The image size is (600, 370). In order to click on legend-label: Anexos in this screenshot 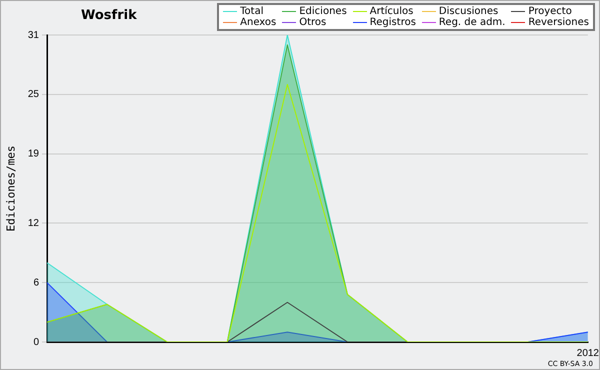, I will do `click(257, 22)`.